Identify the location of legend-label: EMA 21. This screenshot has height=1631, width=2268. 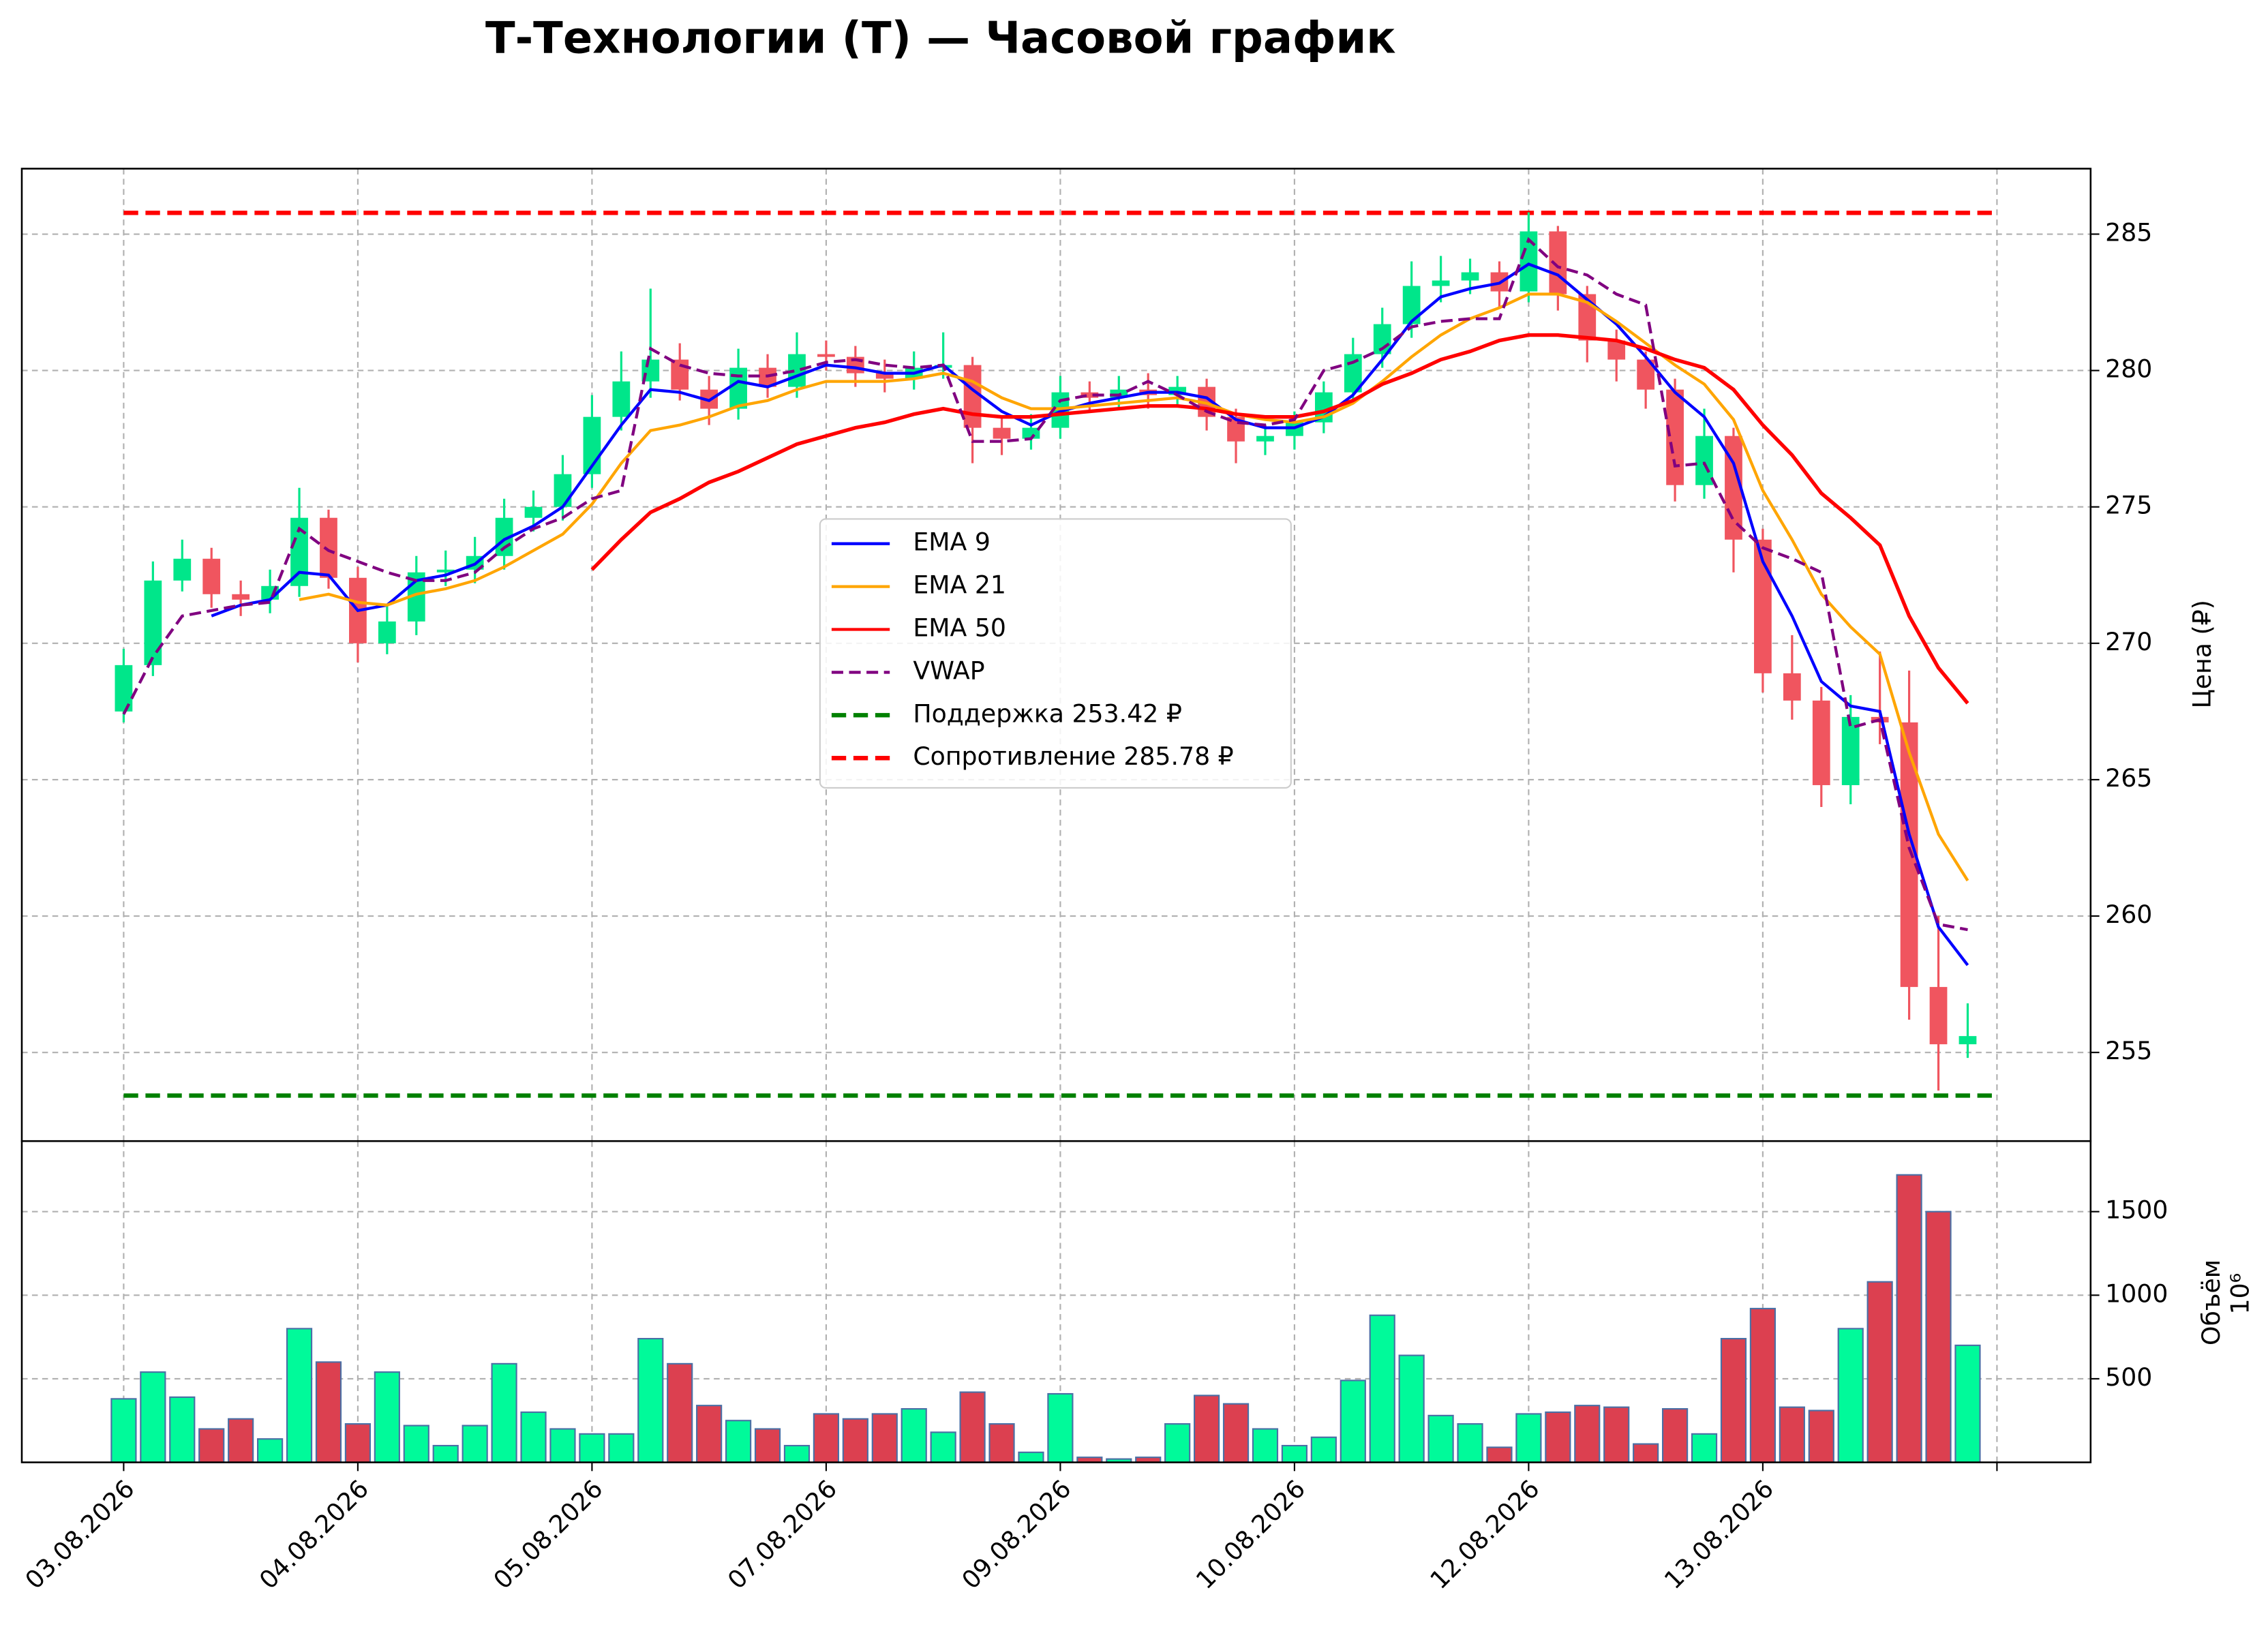
(959, 585).